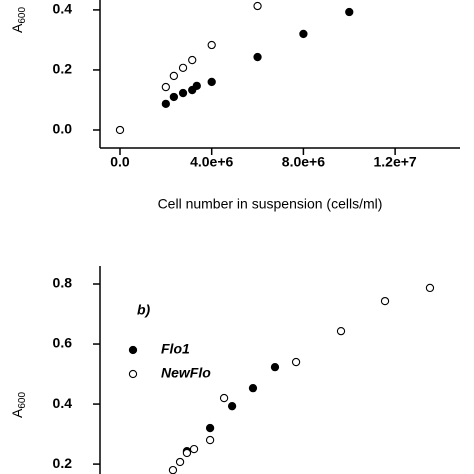  What do you see at coordinates (270, 204) in the screenshot?
I see `x-axis-label: Cell number in suspension (cells/ml)` at bounding box center [270, 204].